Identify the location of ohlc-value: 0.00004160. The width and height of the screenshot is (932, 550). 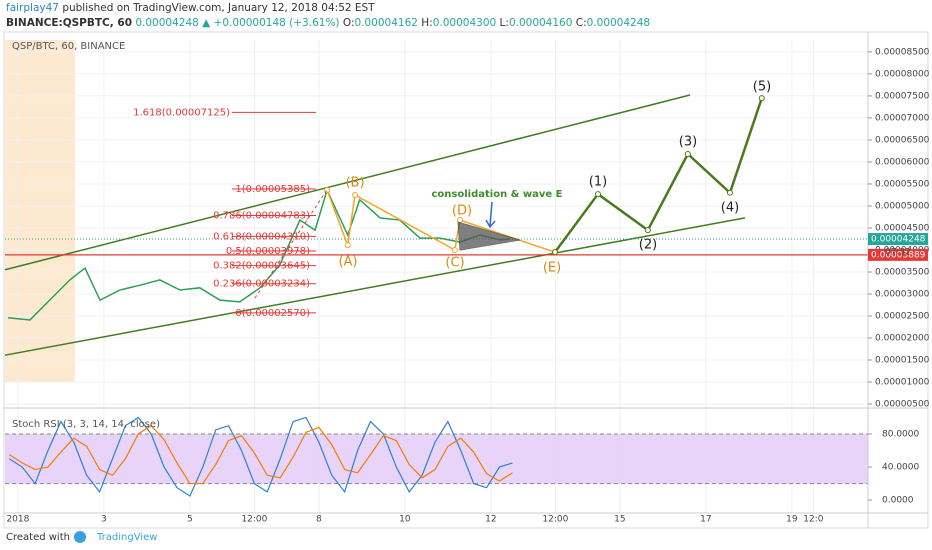
(540, 23).